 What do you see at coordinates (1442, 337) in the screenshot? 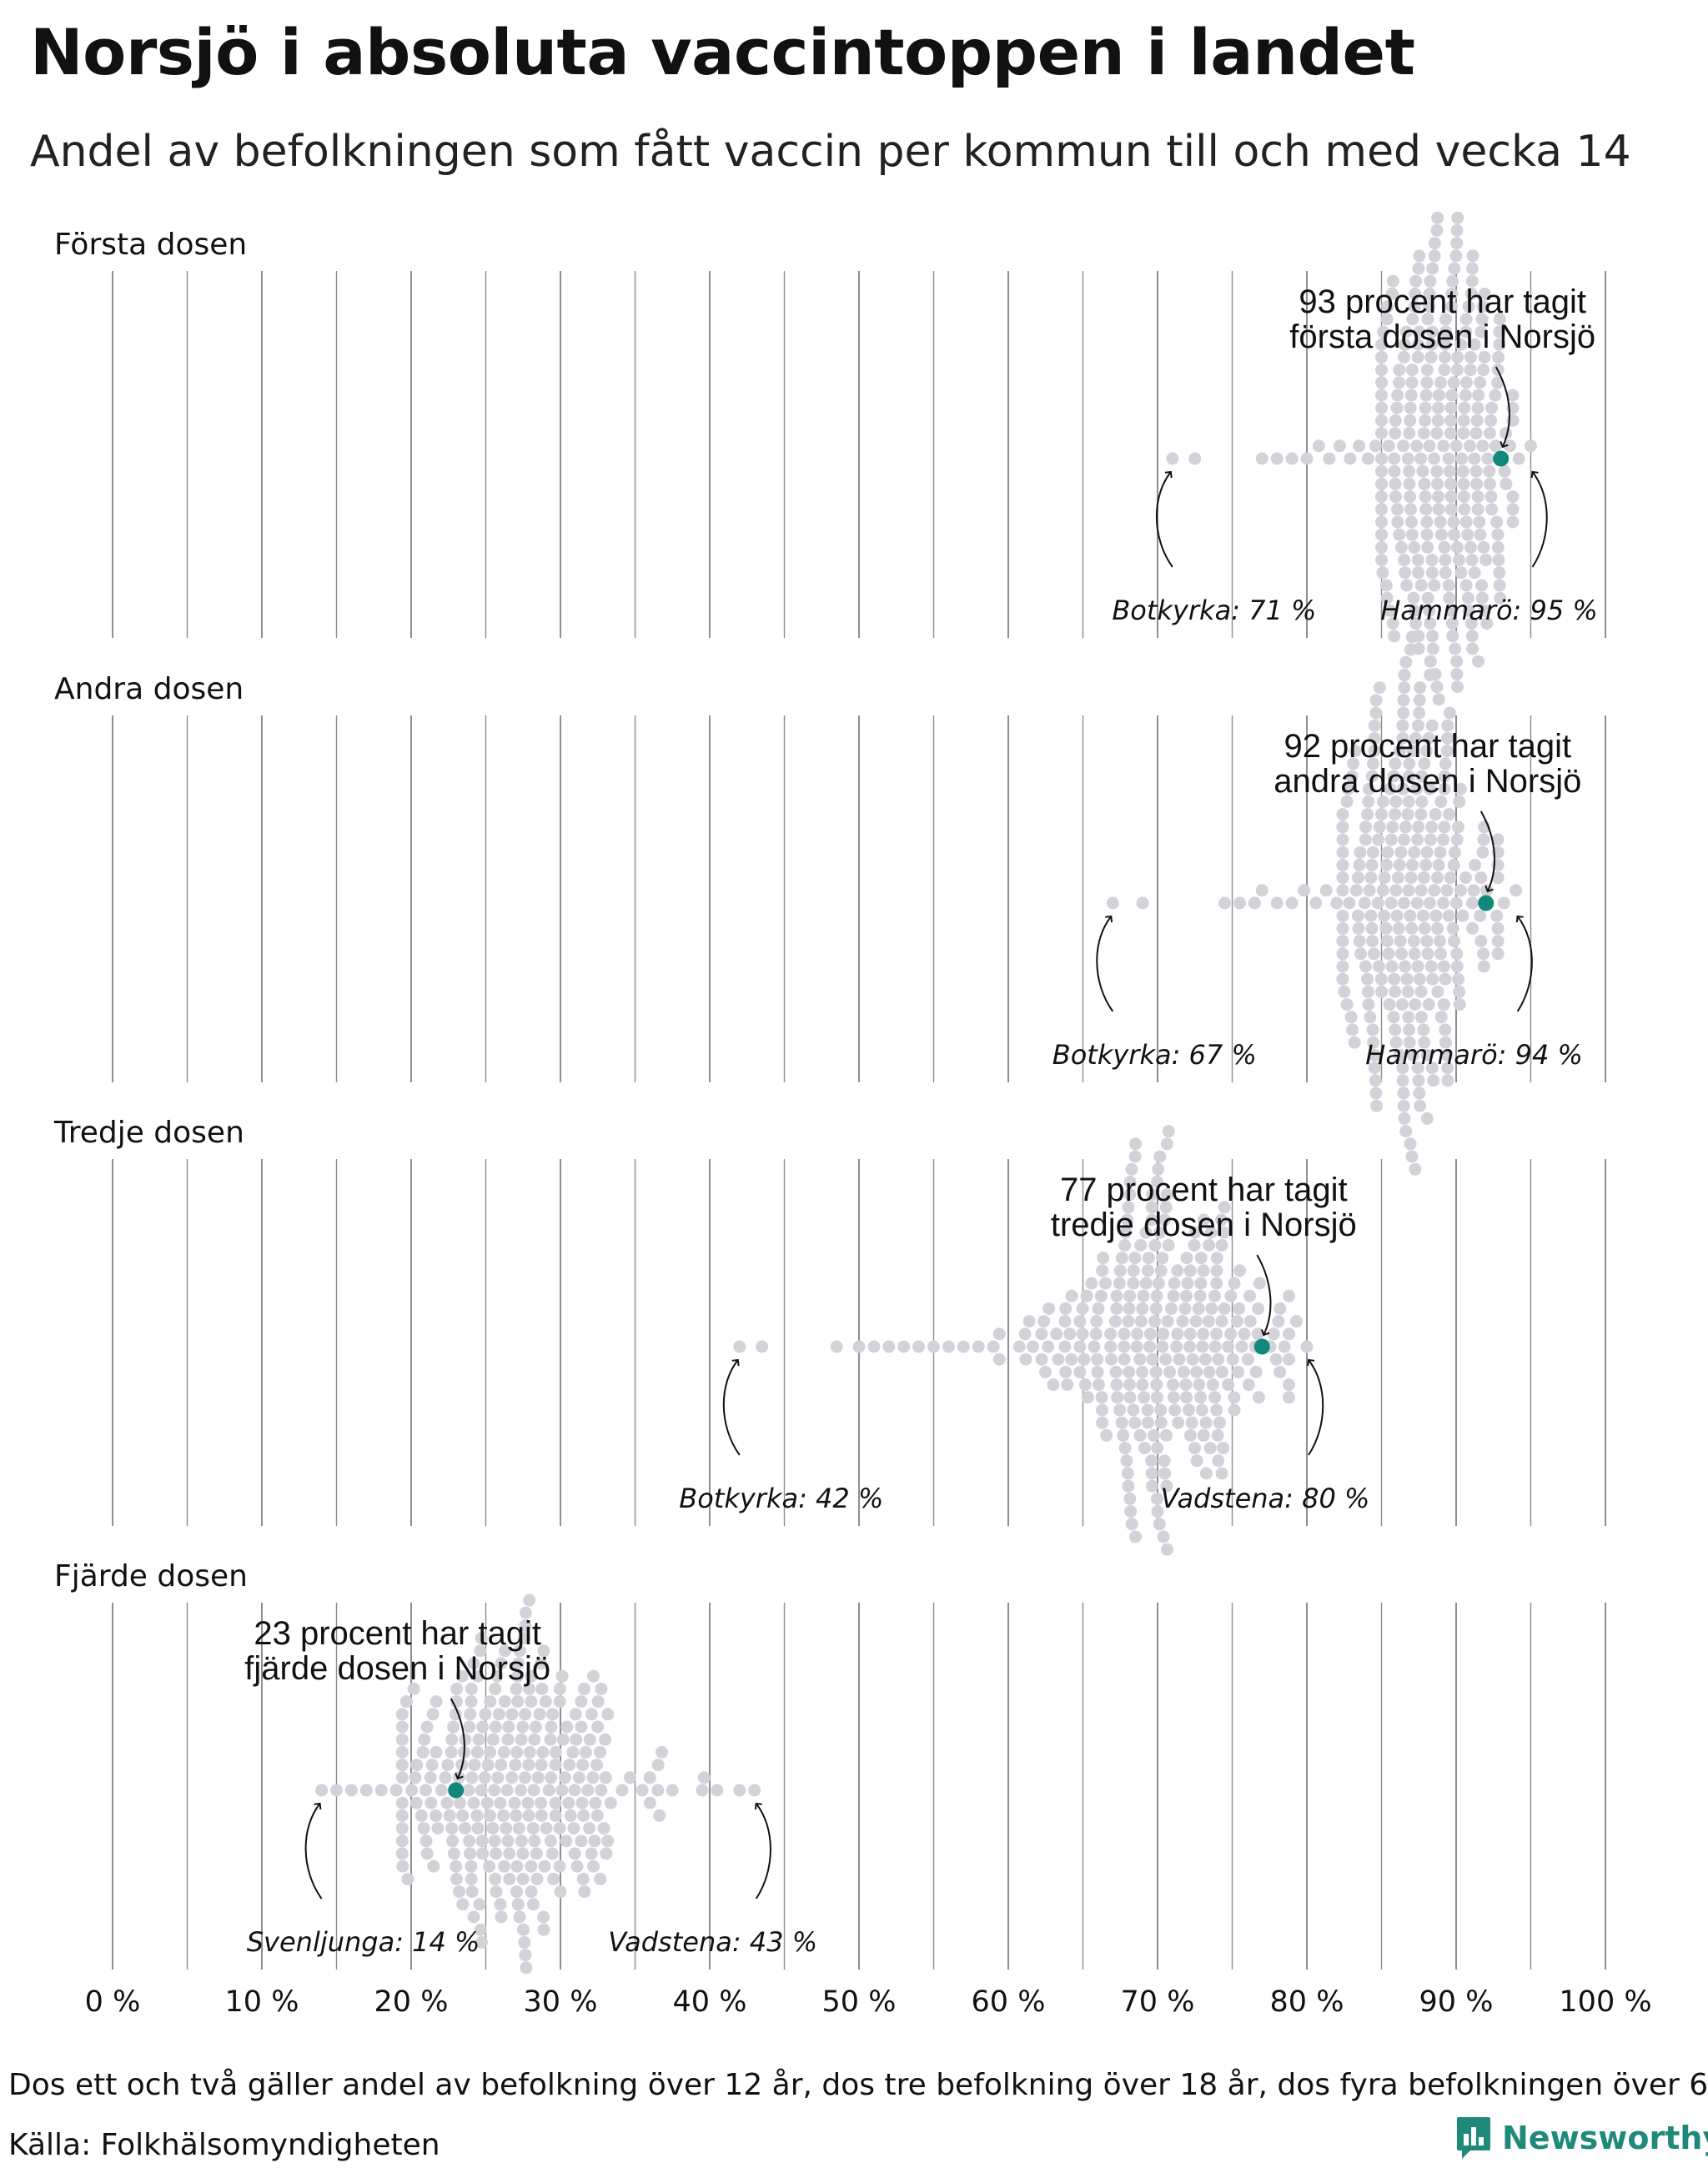
I see `norsjo-callout-line-2: första dosen i Norsjö` at bounding box center [1442, 337].